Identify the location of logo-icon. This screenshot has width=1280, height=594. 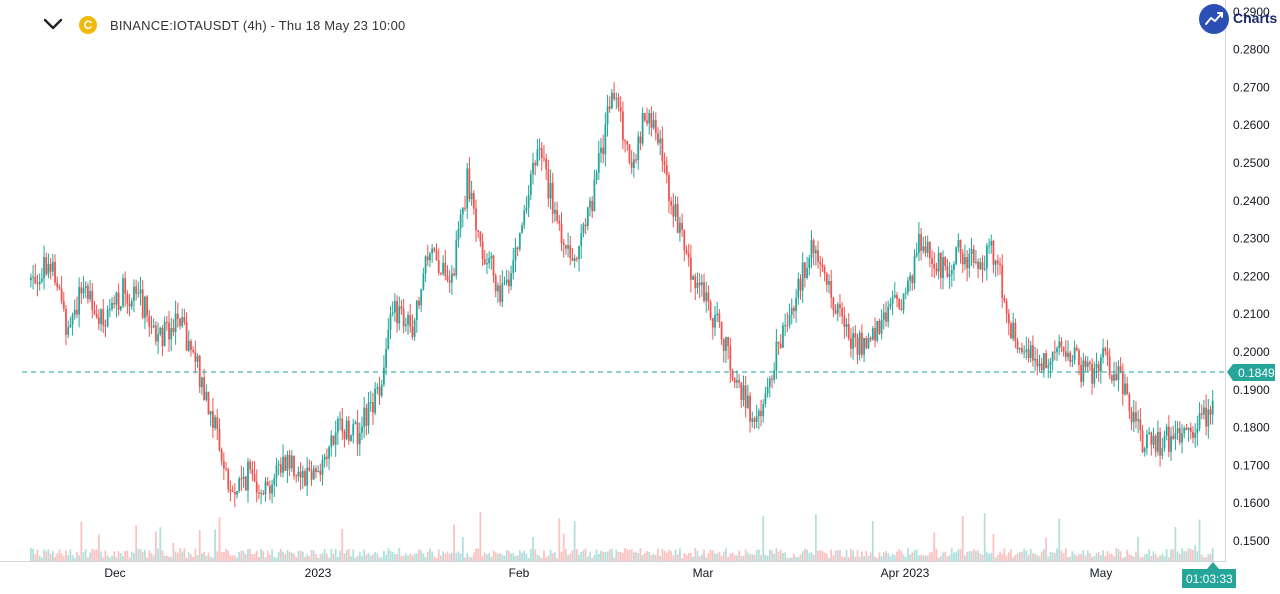
(1214, 19).